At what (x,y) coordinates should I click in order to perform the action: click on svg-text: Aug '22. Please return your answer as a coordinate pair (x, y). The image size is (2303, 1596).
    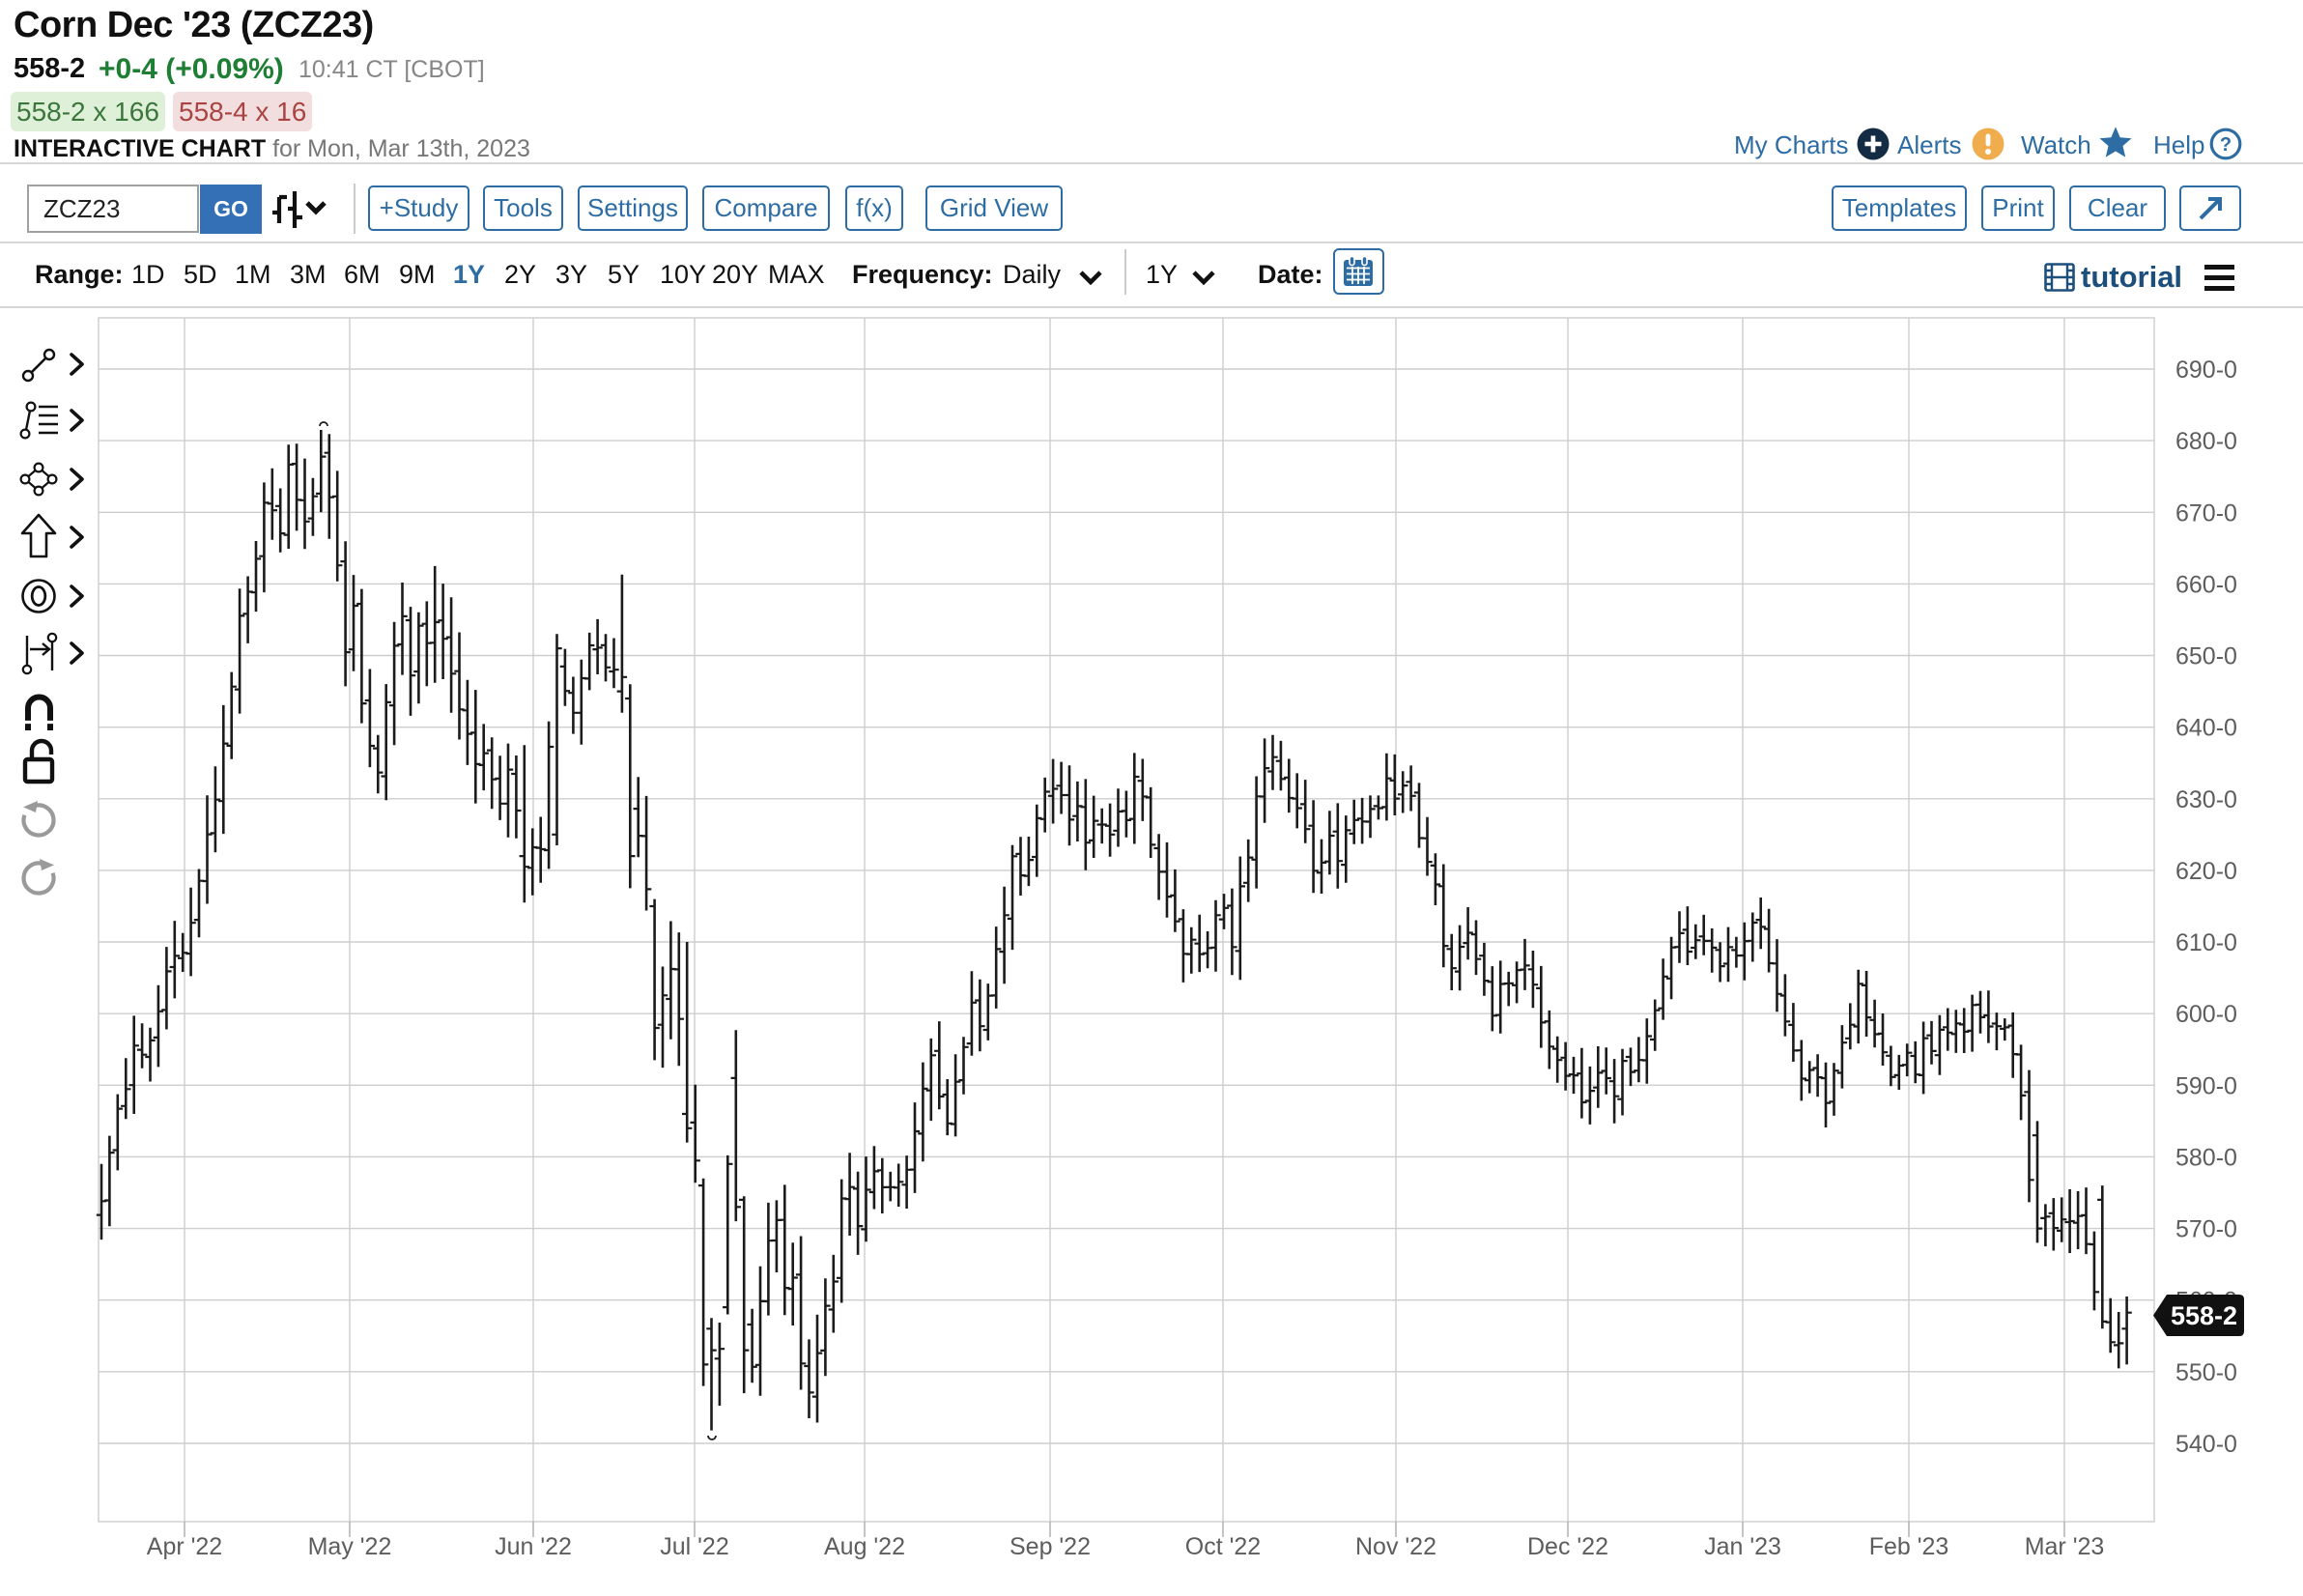
    Looking at the image, I should click on (864, 1547).